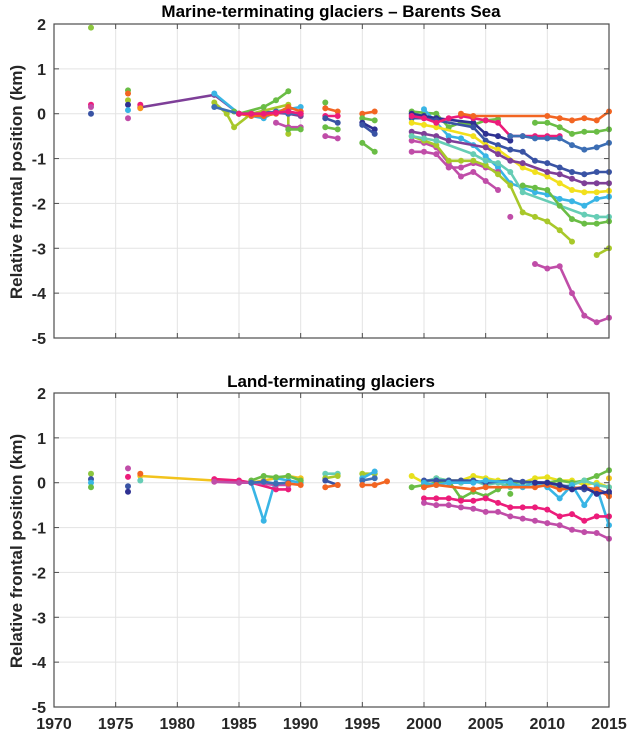 The height and width of the screenshot is (742, 631). I want to click on series-g27, so click(331, 137).